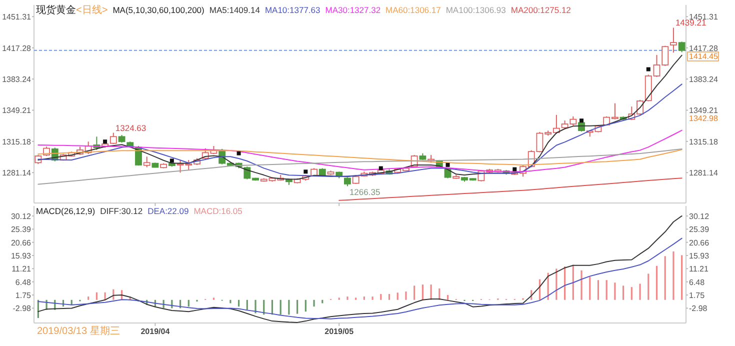 The width and height of the screenshot is (735, 346). I want to click on y2-tick-label: 25.39, so click(699, 229).